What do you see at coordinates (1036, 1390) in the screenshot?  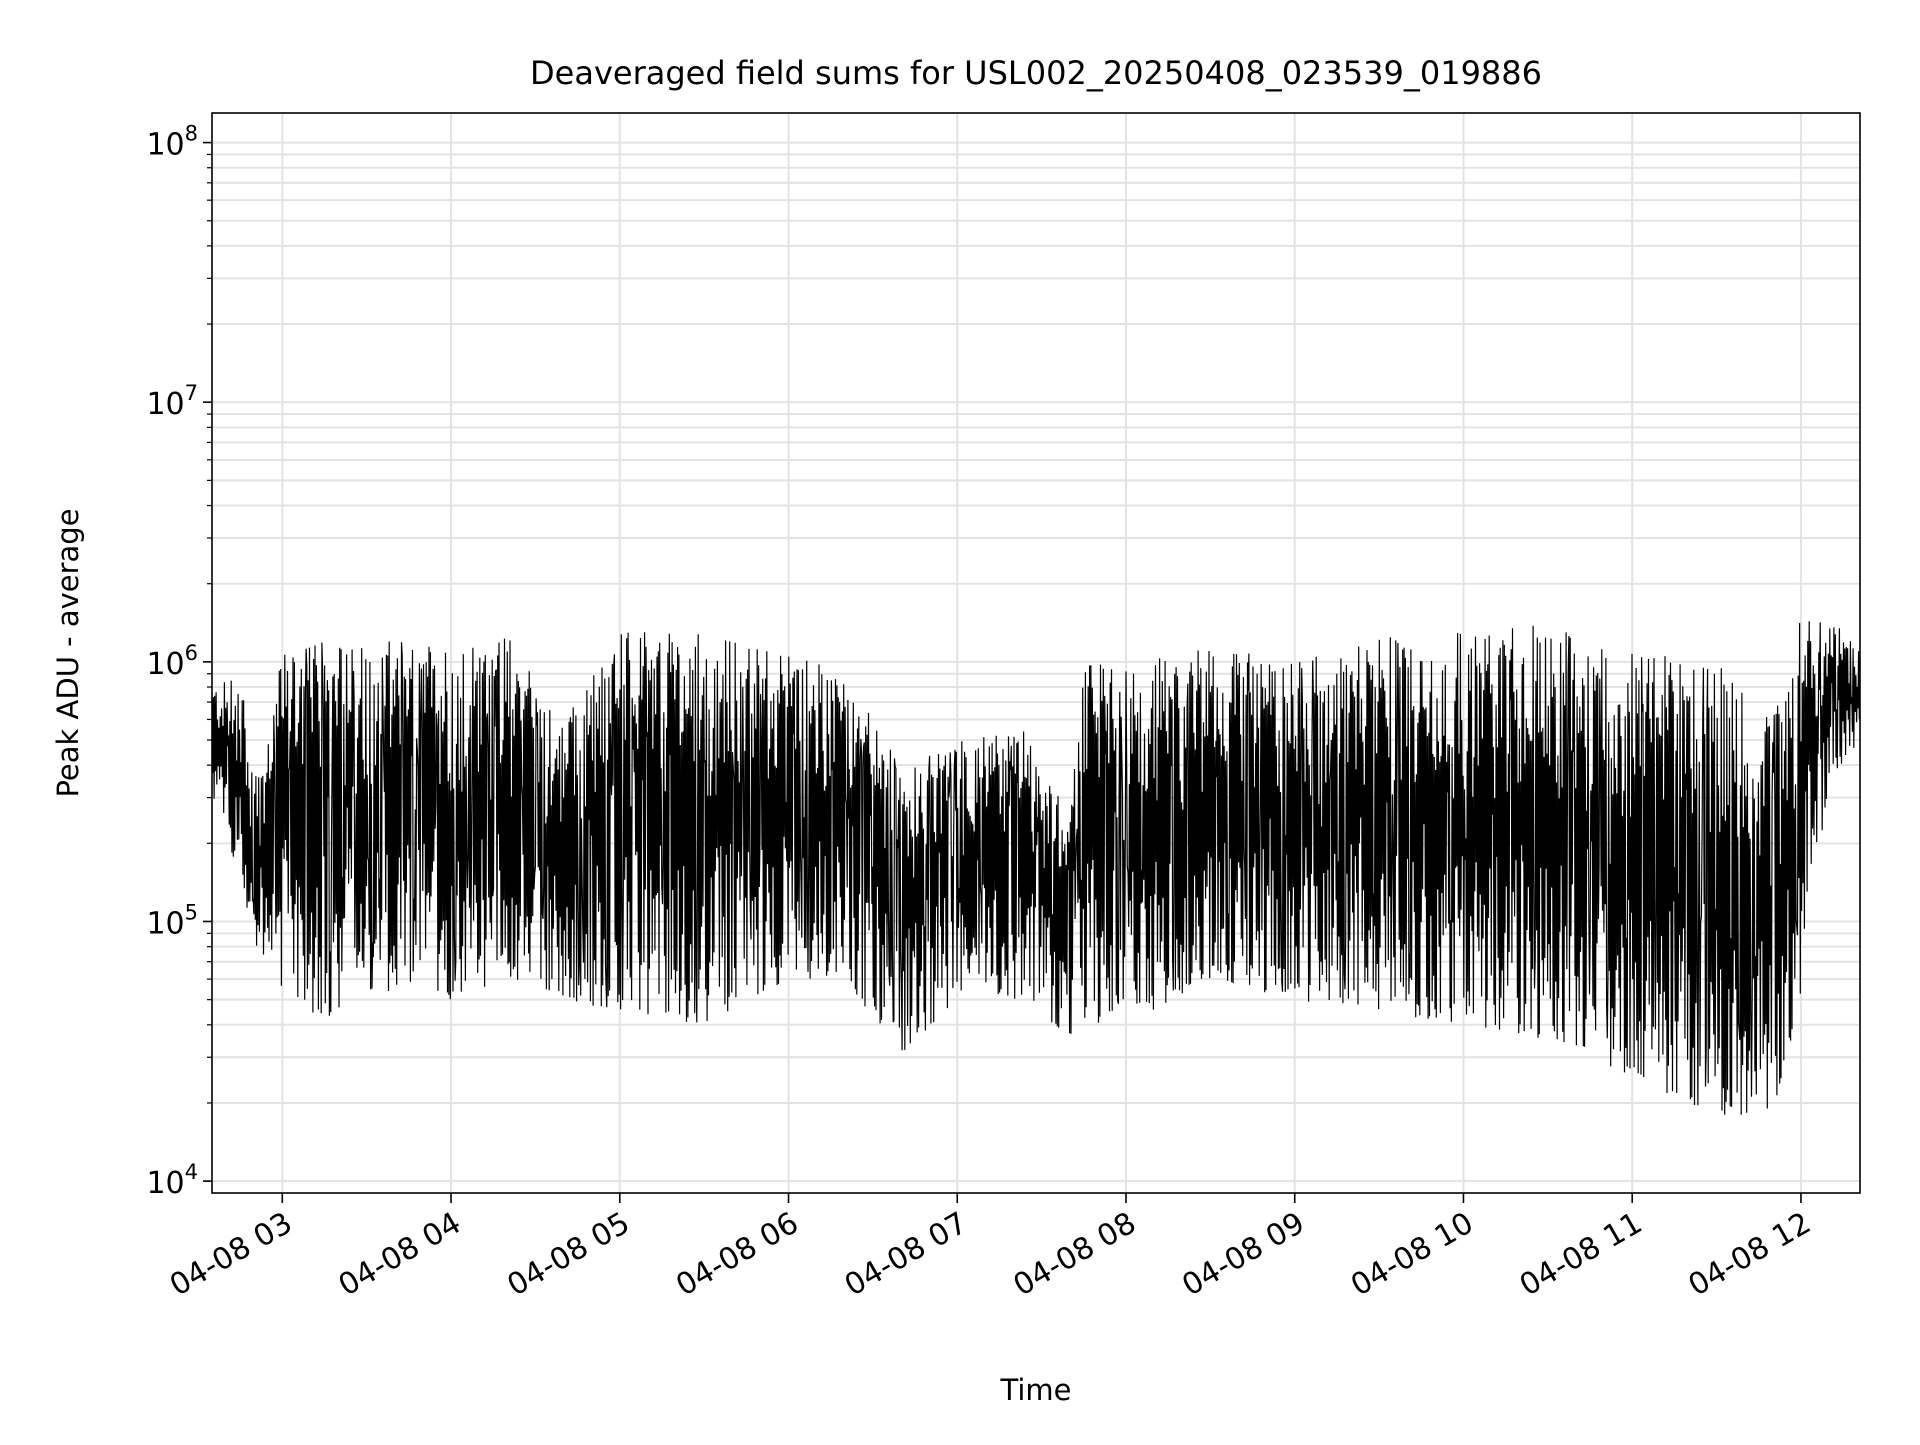 I see `x-axis-label: Time` at bounding box center [1036, 1390].